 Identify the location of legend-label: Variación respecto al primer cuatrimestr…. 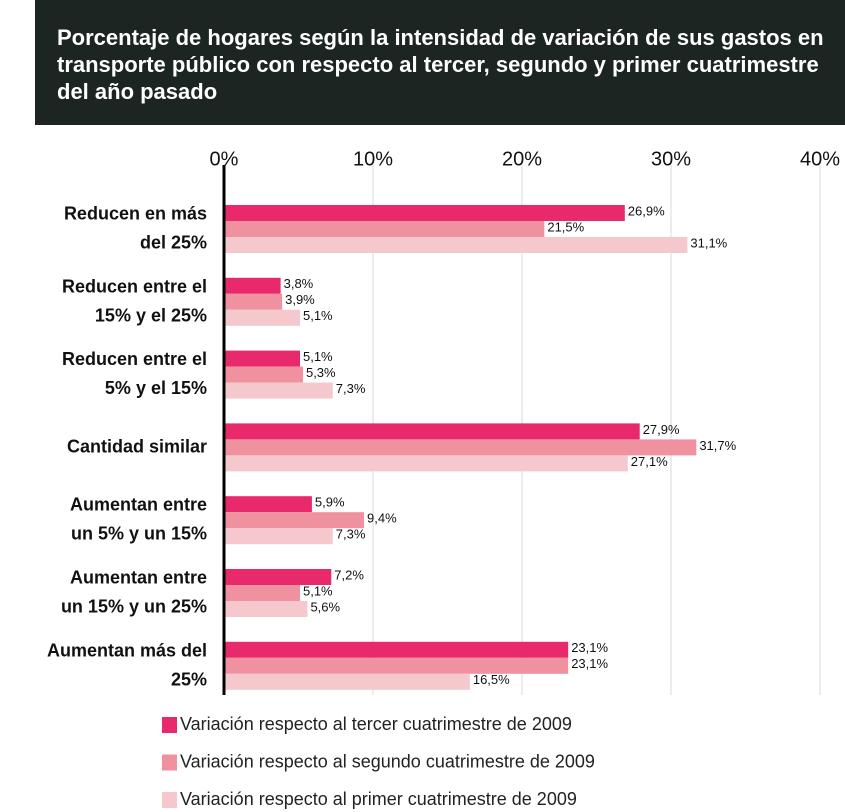
(378, 799).